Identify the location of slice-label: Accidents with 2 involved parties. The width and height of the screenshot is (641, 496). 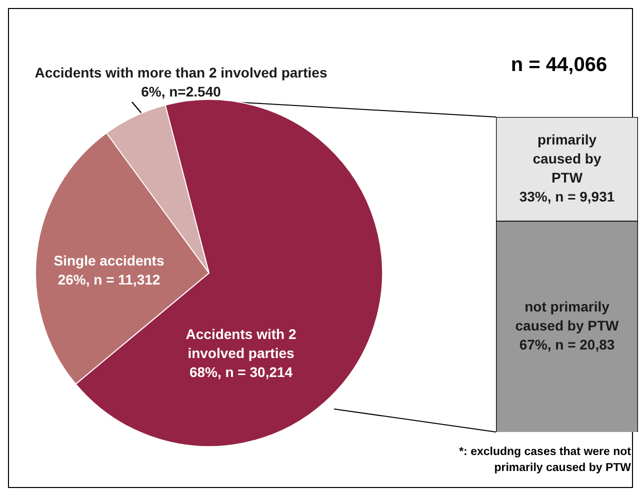
(241, 343).